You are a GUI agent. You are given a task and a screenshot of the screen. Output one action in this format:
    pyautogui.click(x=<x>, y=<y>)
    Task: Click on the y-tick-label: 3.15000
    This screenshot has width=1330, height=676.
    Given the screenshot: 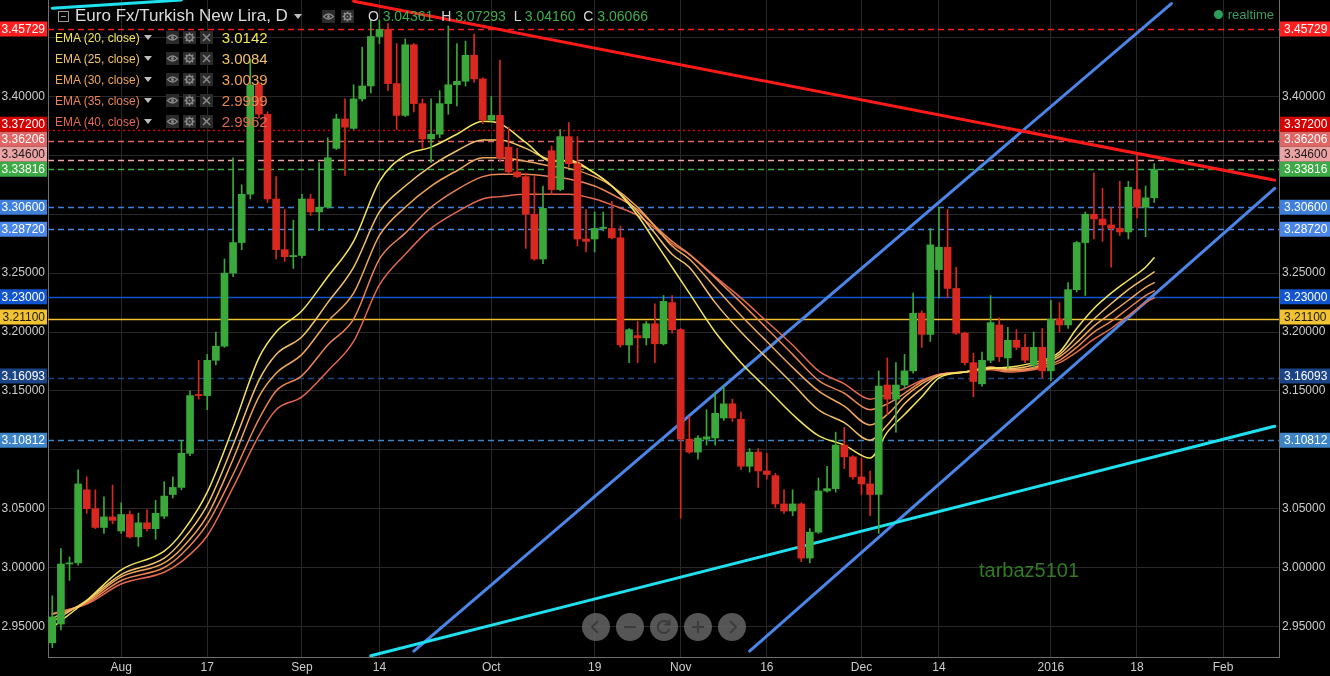 What is the action you would take?
    pyautogui.click(x=23, y=390)
    